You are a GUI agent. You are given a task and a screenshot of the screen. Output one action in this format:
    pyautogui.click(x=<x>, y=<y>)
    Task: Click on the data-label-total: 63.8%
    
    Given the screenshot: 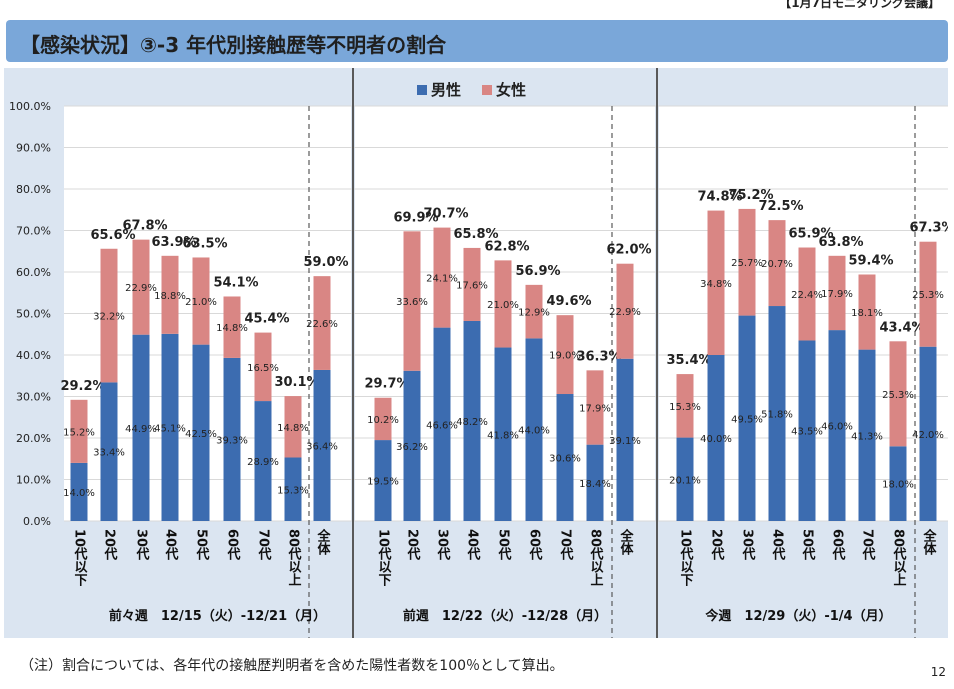 What is the action you would take?
    pyautogui.click(x=840, y=242)
    